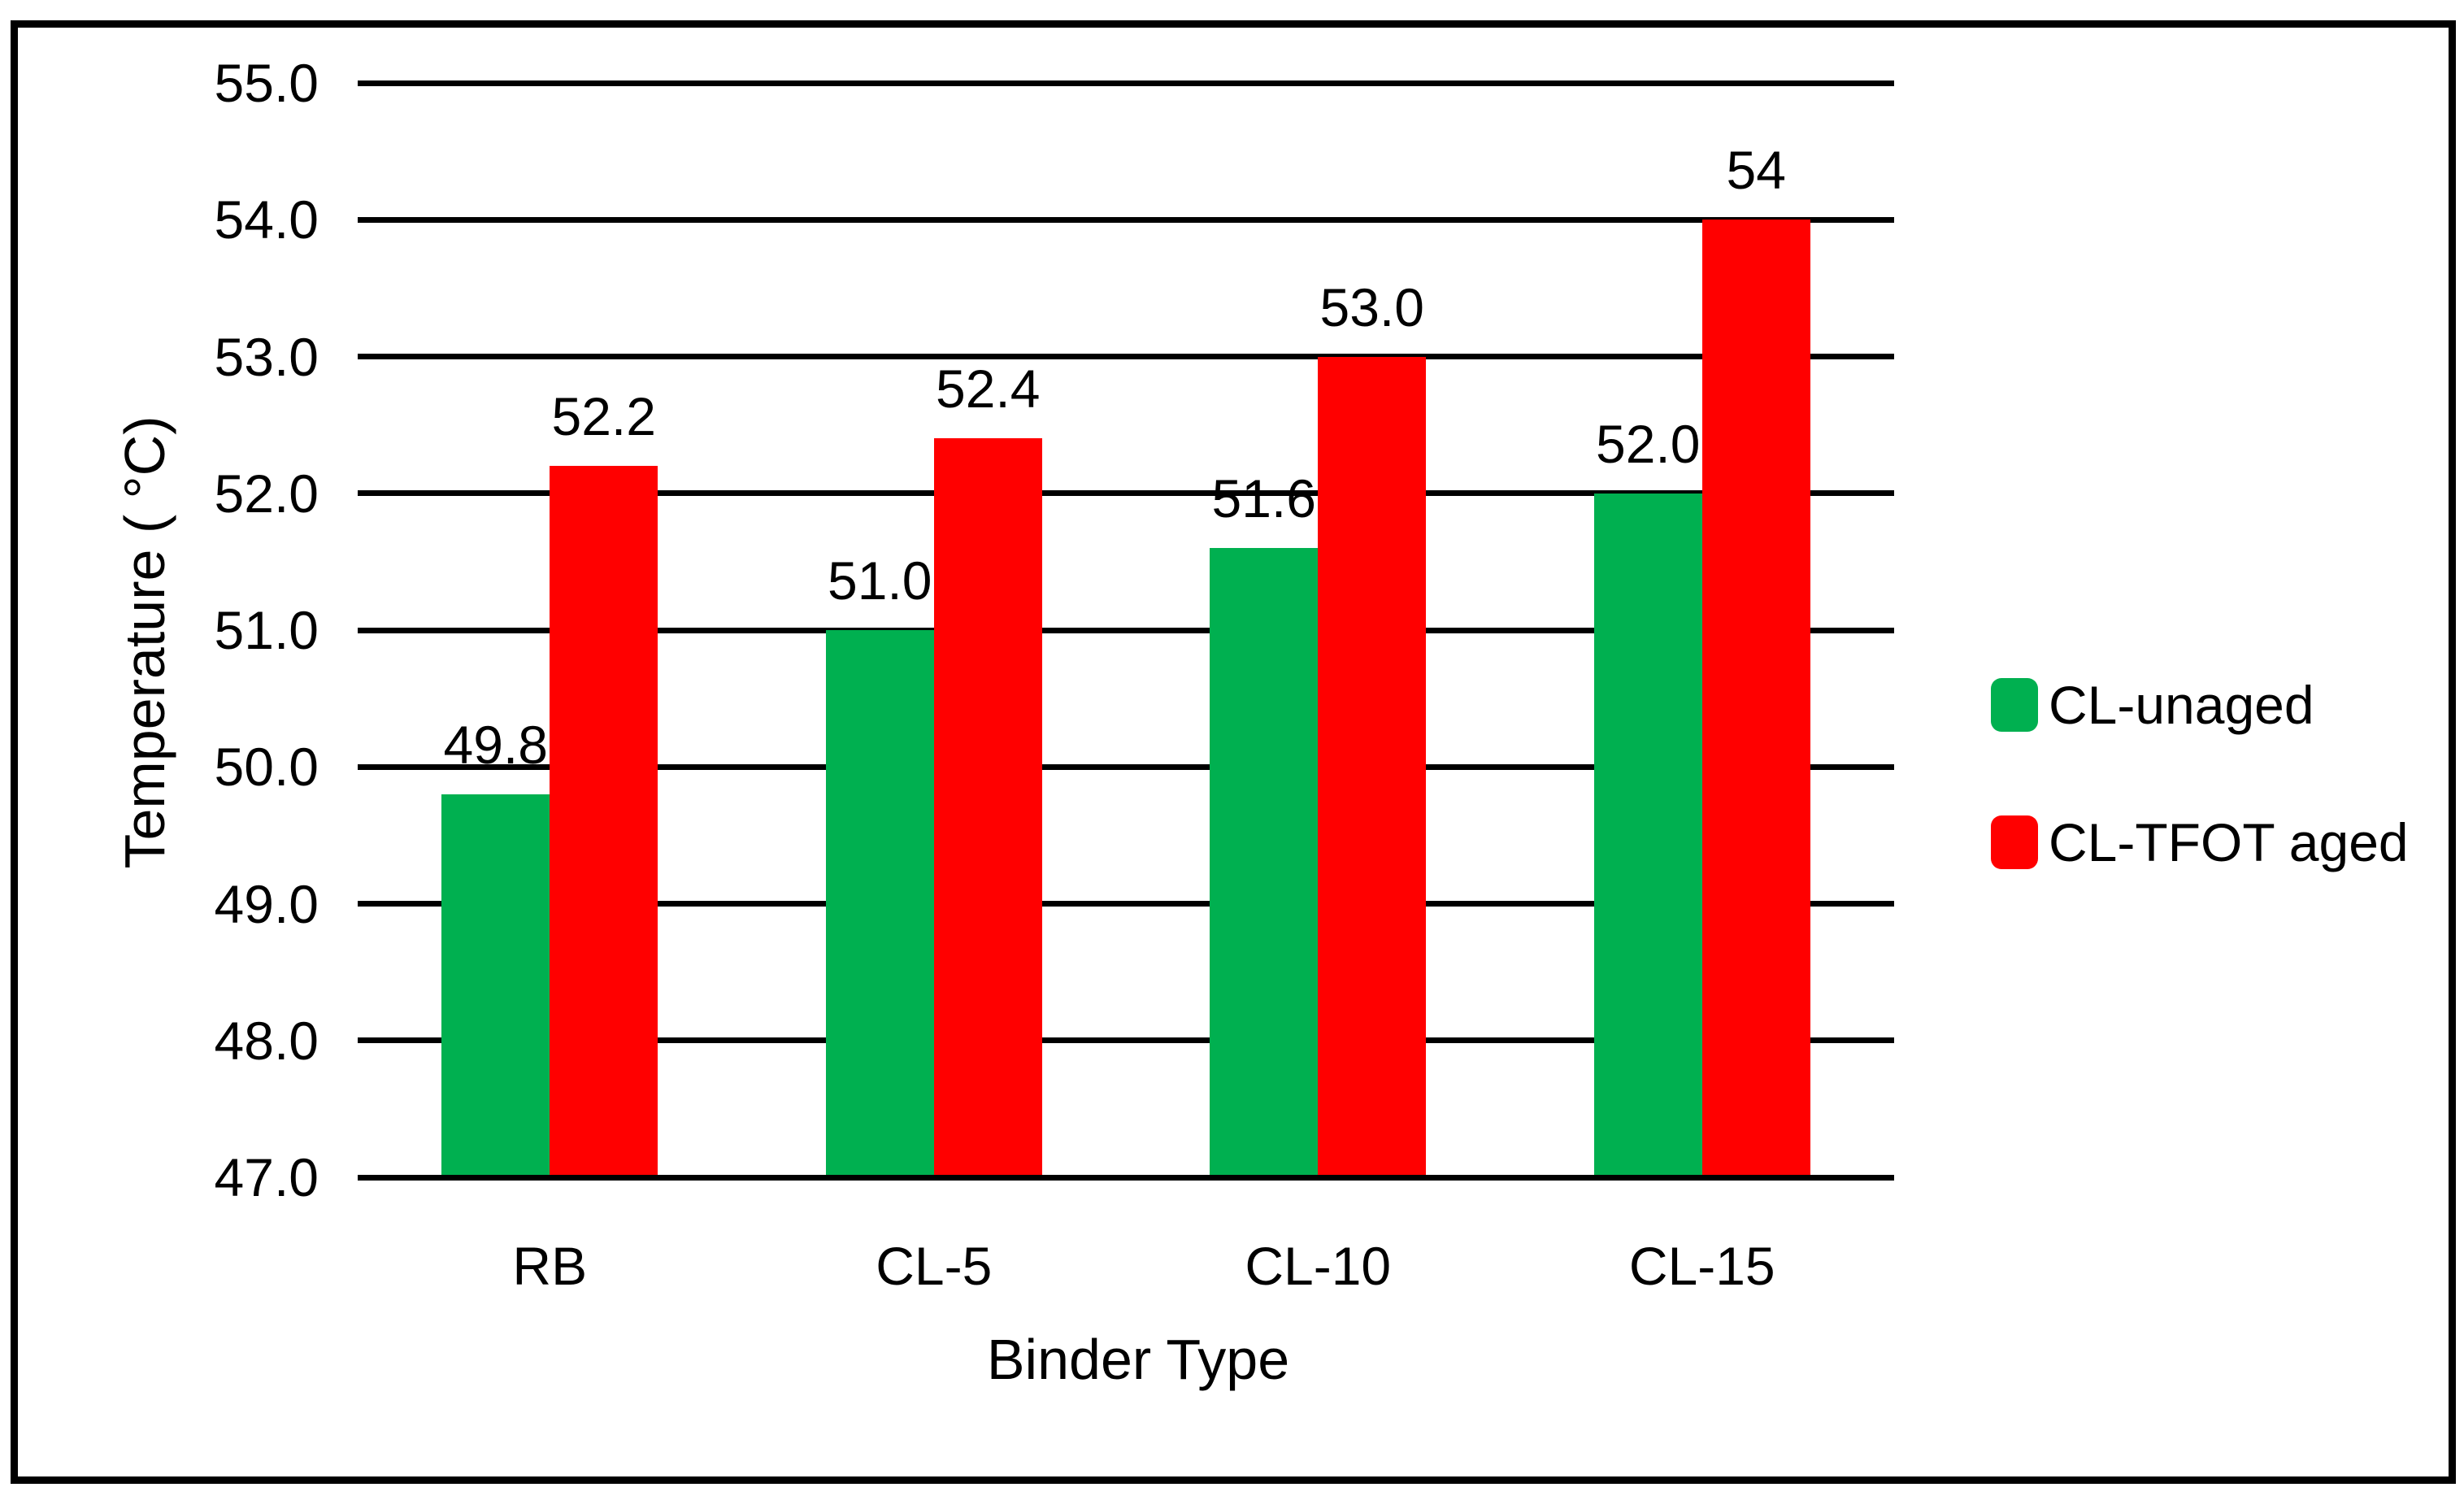 The height and width of the screenshot is (1496, 2464). Describe the element at coordinates (266, 219) in the screenshot. I see `y-tick-label-54.0: 54.0` at that location.